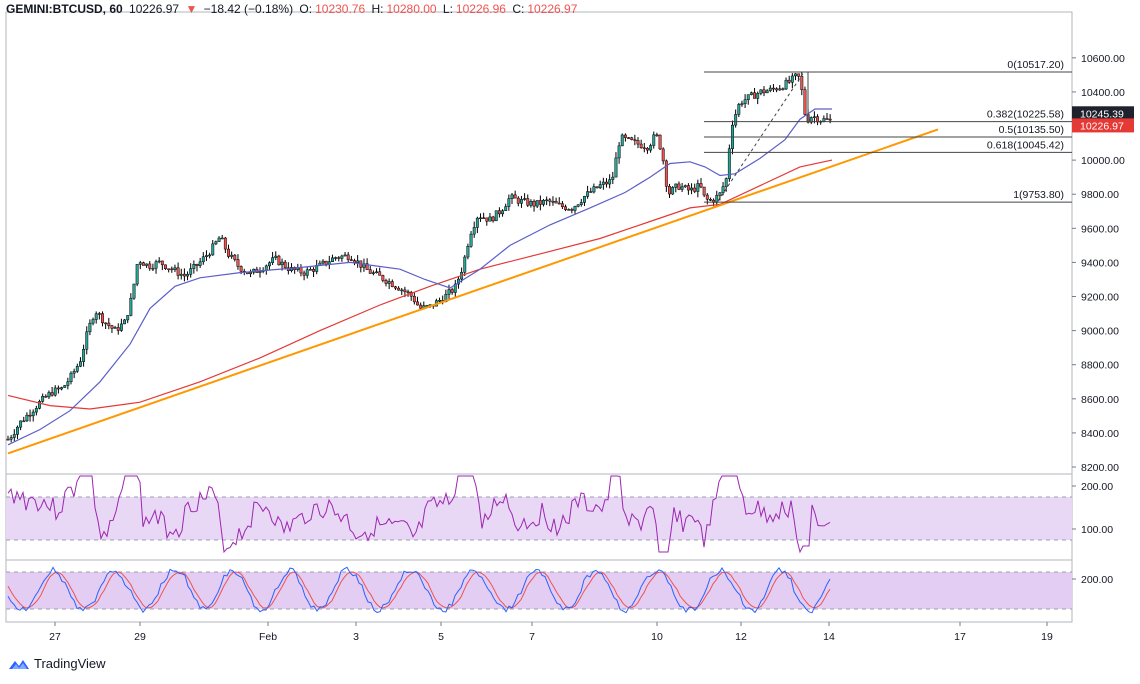  Describe the element at coordinates (356, 637) in the screenshot. I see `x-tick-label: 3` at that location.